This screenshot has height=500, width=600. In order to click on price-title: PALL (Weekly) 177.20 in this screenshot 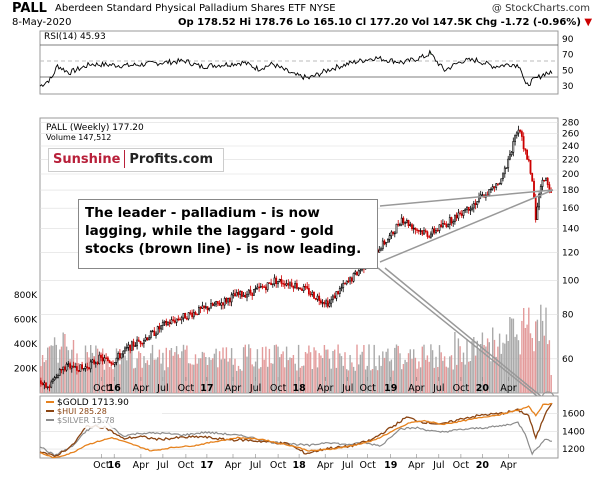, I will do `click(95, 128)`.